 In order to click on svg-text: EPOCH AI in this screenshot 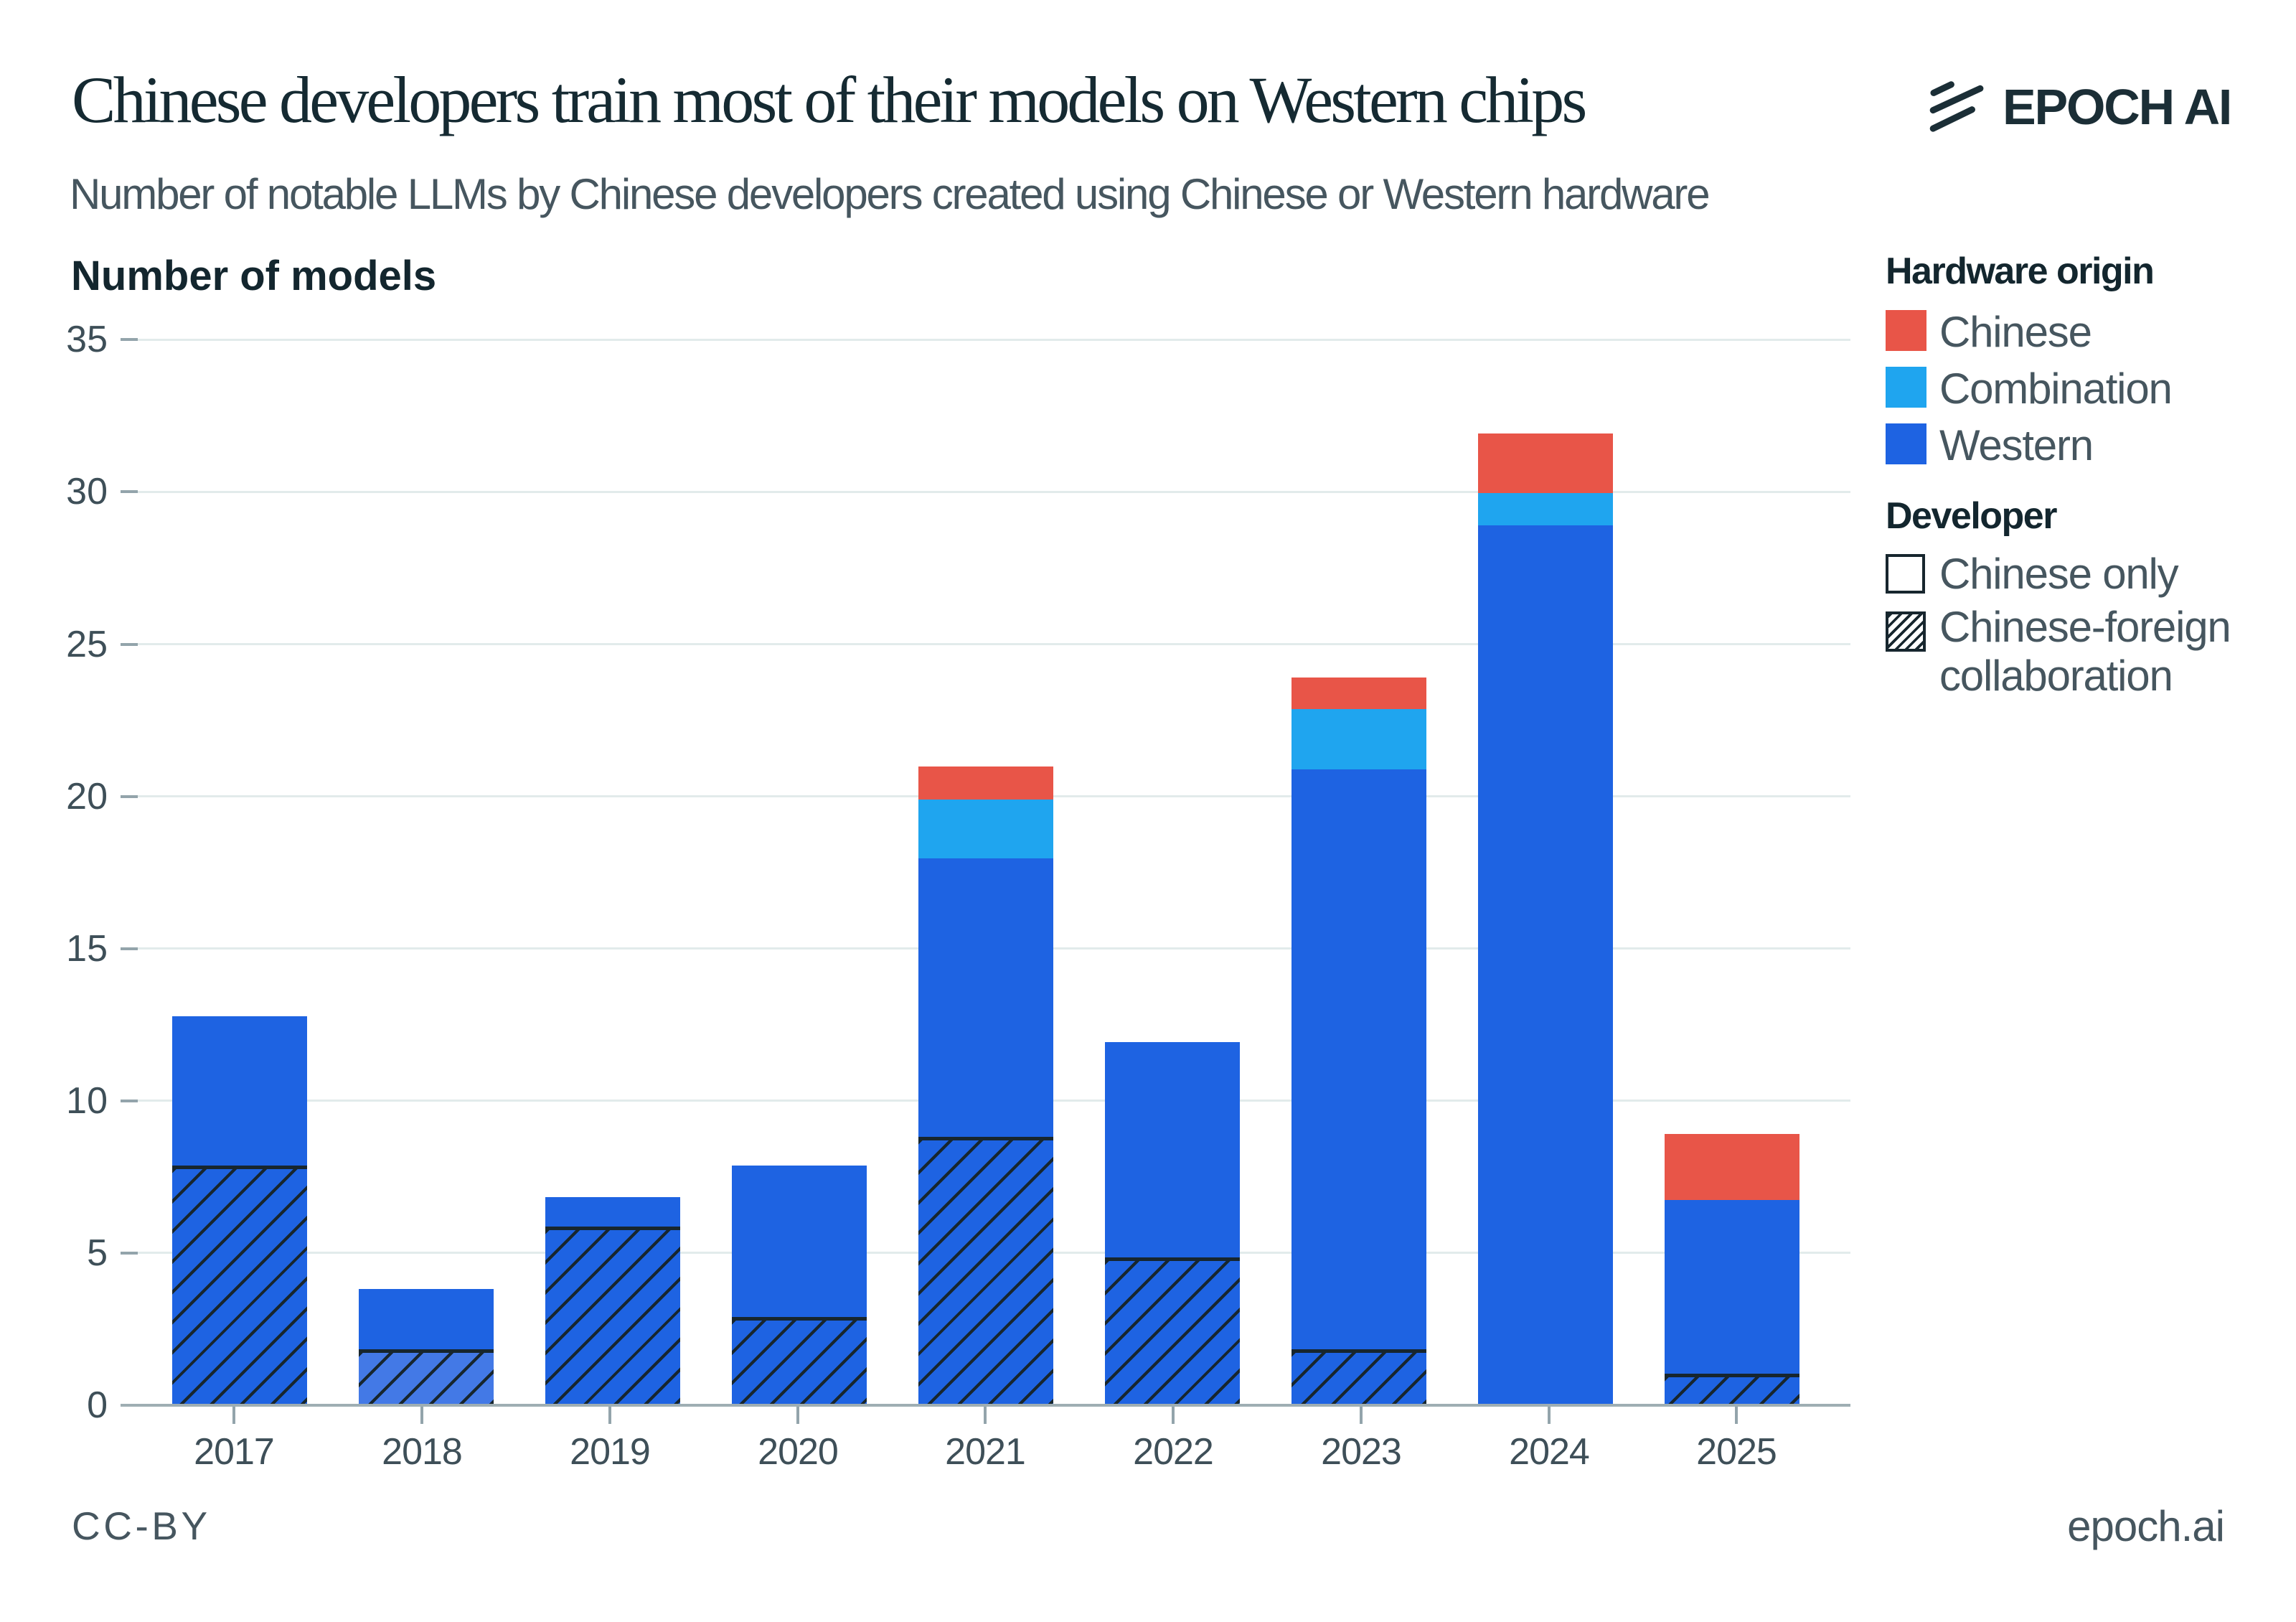, I will do `click(2117, 107)`.